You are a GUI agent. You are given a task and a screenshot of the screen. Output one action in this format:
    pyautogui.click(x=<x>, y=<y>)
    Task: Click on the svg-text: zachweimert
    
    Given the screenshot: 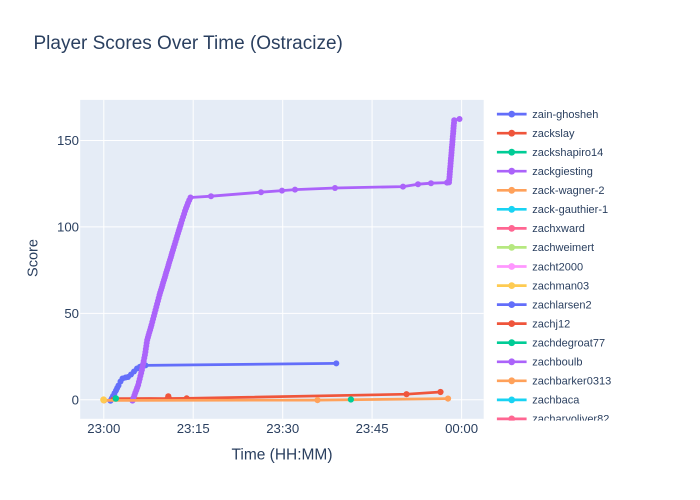 What is the action you would take?
    pyautogui.click(x=563, y=248)
    